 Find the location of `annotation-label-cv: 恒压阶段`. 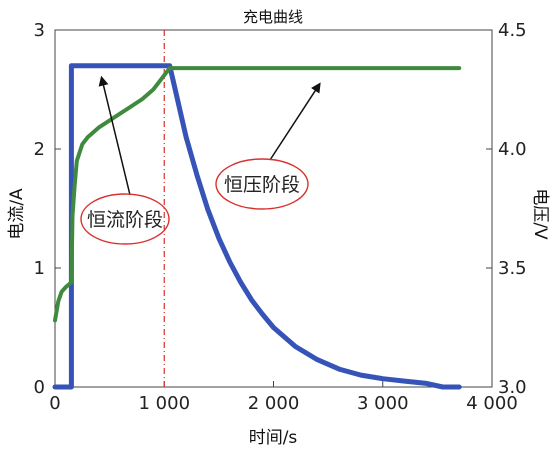

annotation-label-cv: 恒压阶段 is located at coordinates (262, 185).